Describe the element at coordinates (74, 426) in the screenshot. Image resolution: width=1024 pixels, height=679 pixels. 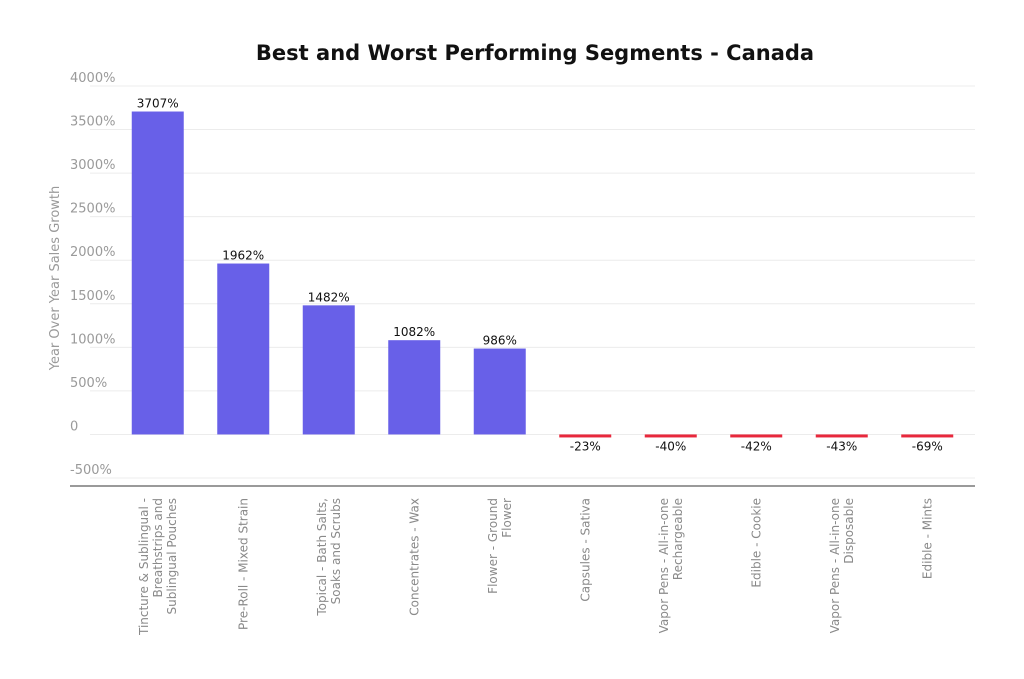
I see `y-tick-label: 0` at that location.